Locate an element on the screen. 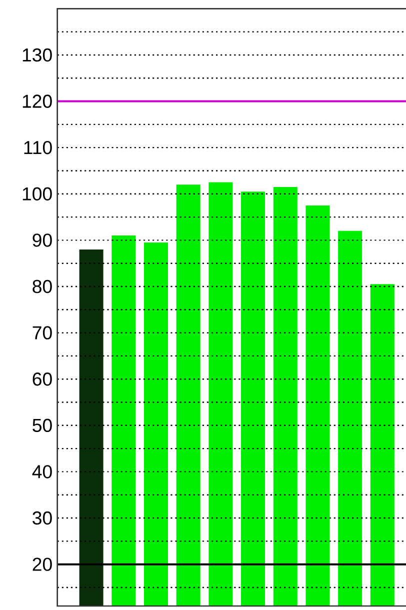  y-tick-label: 90 is located at coordinates (42, 240).